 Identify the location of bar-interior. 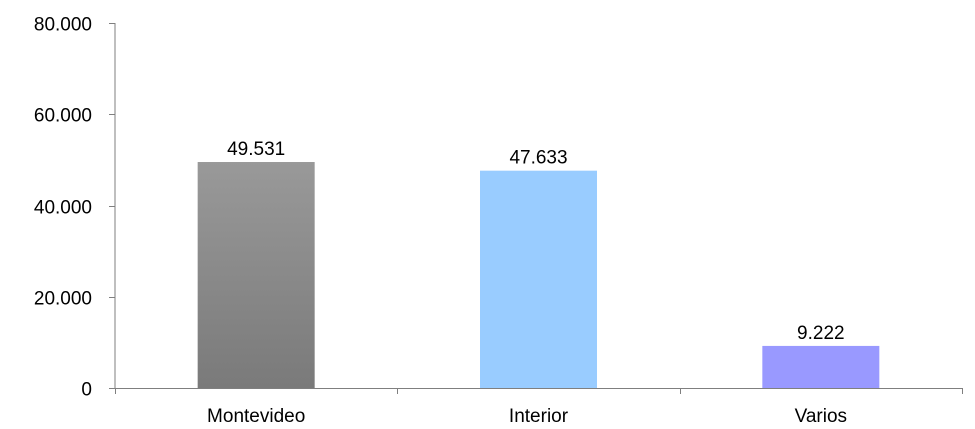
(538, 279).